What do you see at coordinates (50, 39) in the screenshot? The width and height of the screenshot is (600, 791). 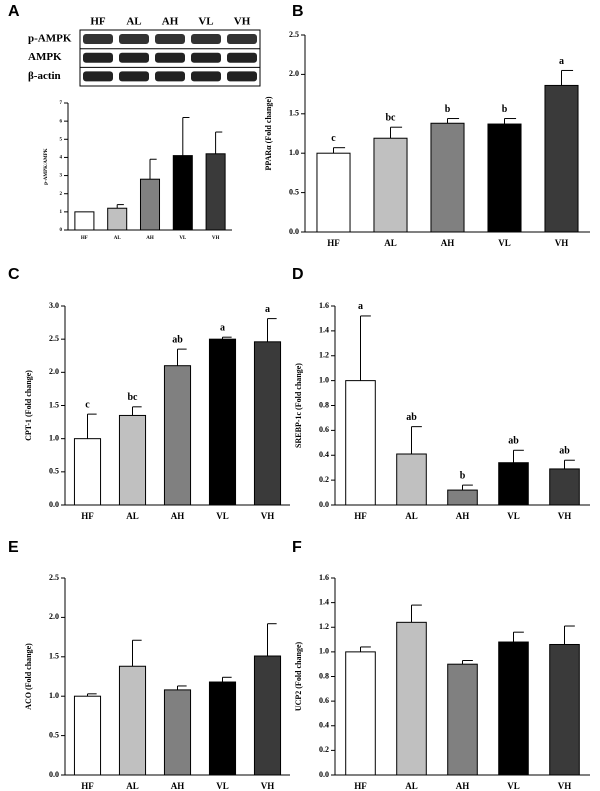 I see `band-label: p-AMPK` at bounding box center [50, 39].